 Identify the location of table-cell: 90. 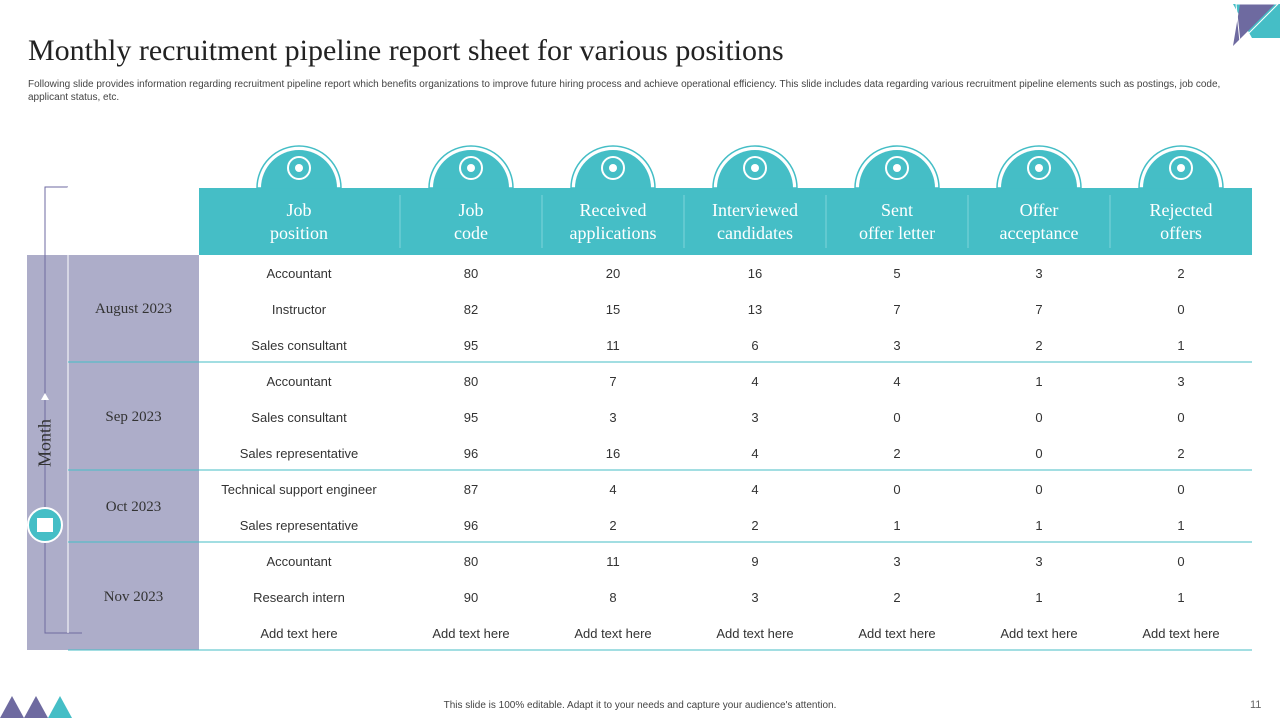
(471, 597).